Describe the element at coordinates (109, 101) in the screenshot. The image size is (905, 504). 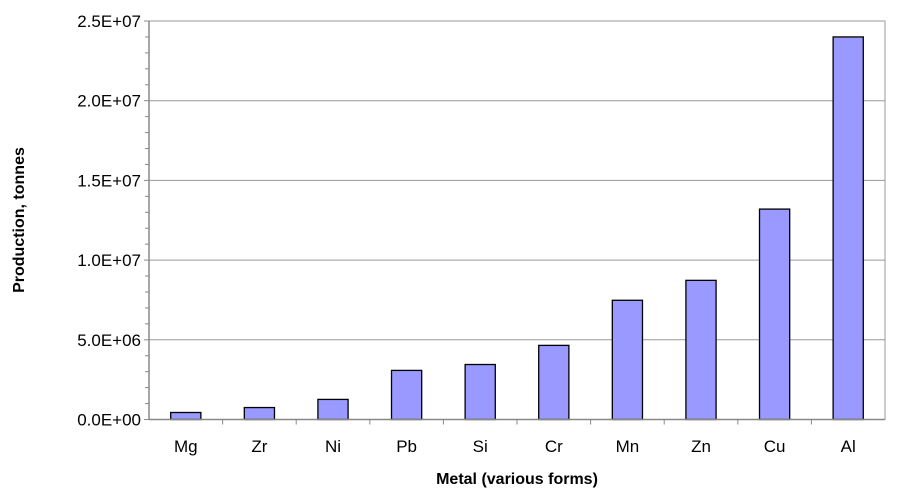
I see `y-tick-label: 2.0E+07` at that location.